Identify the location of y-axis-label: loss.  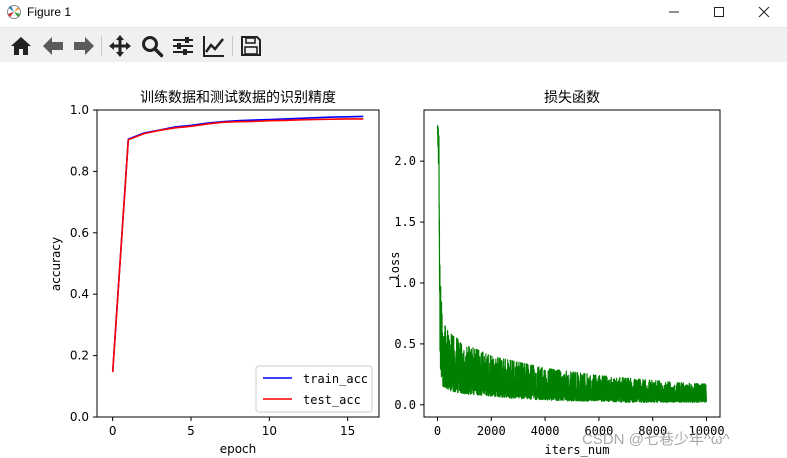
(395, 266).